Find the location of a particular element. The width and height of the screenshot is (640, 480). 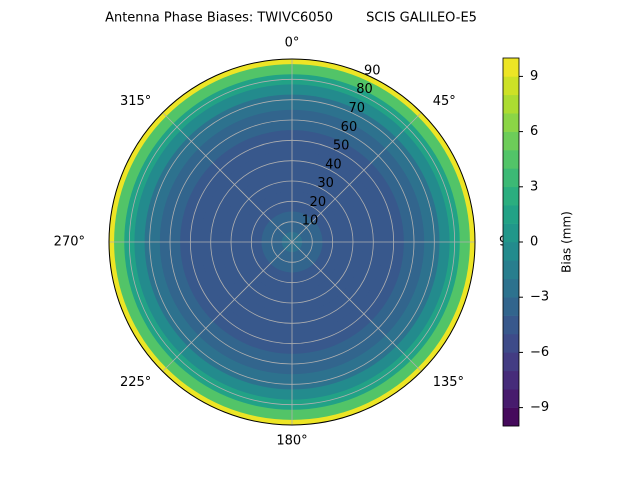

colorbar-tick-label: −3 is located at coordinates (539, 297).